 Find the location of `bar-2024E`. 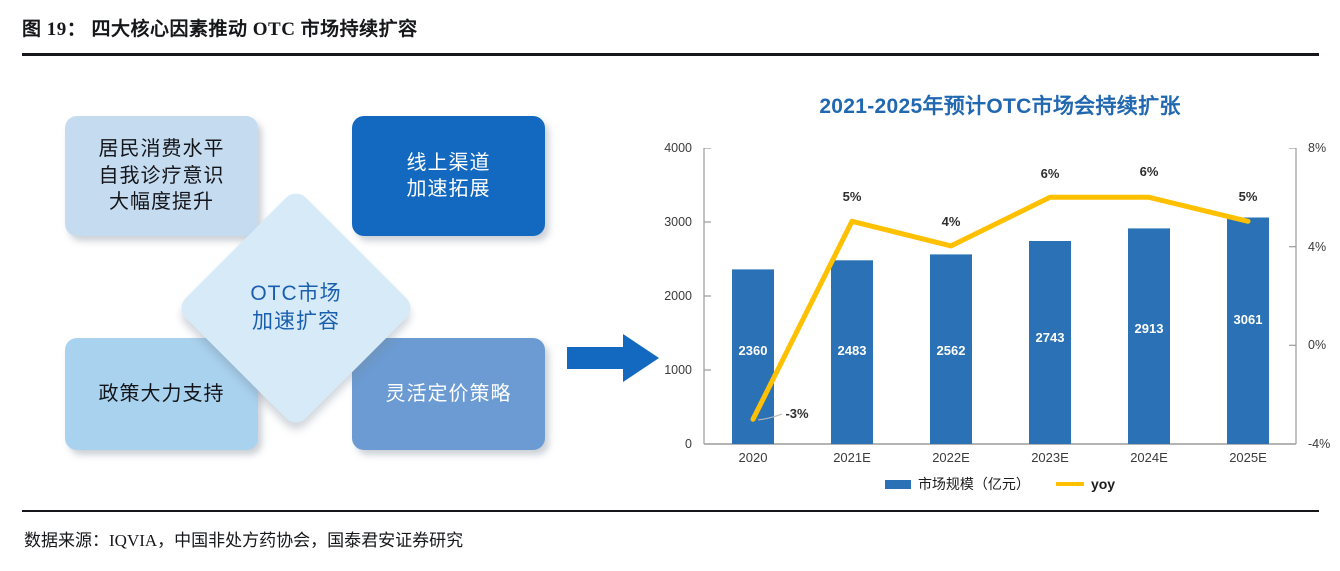

bar-2024E is located at coordinates (1149, 336).